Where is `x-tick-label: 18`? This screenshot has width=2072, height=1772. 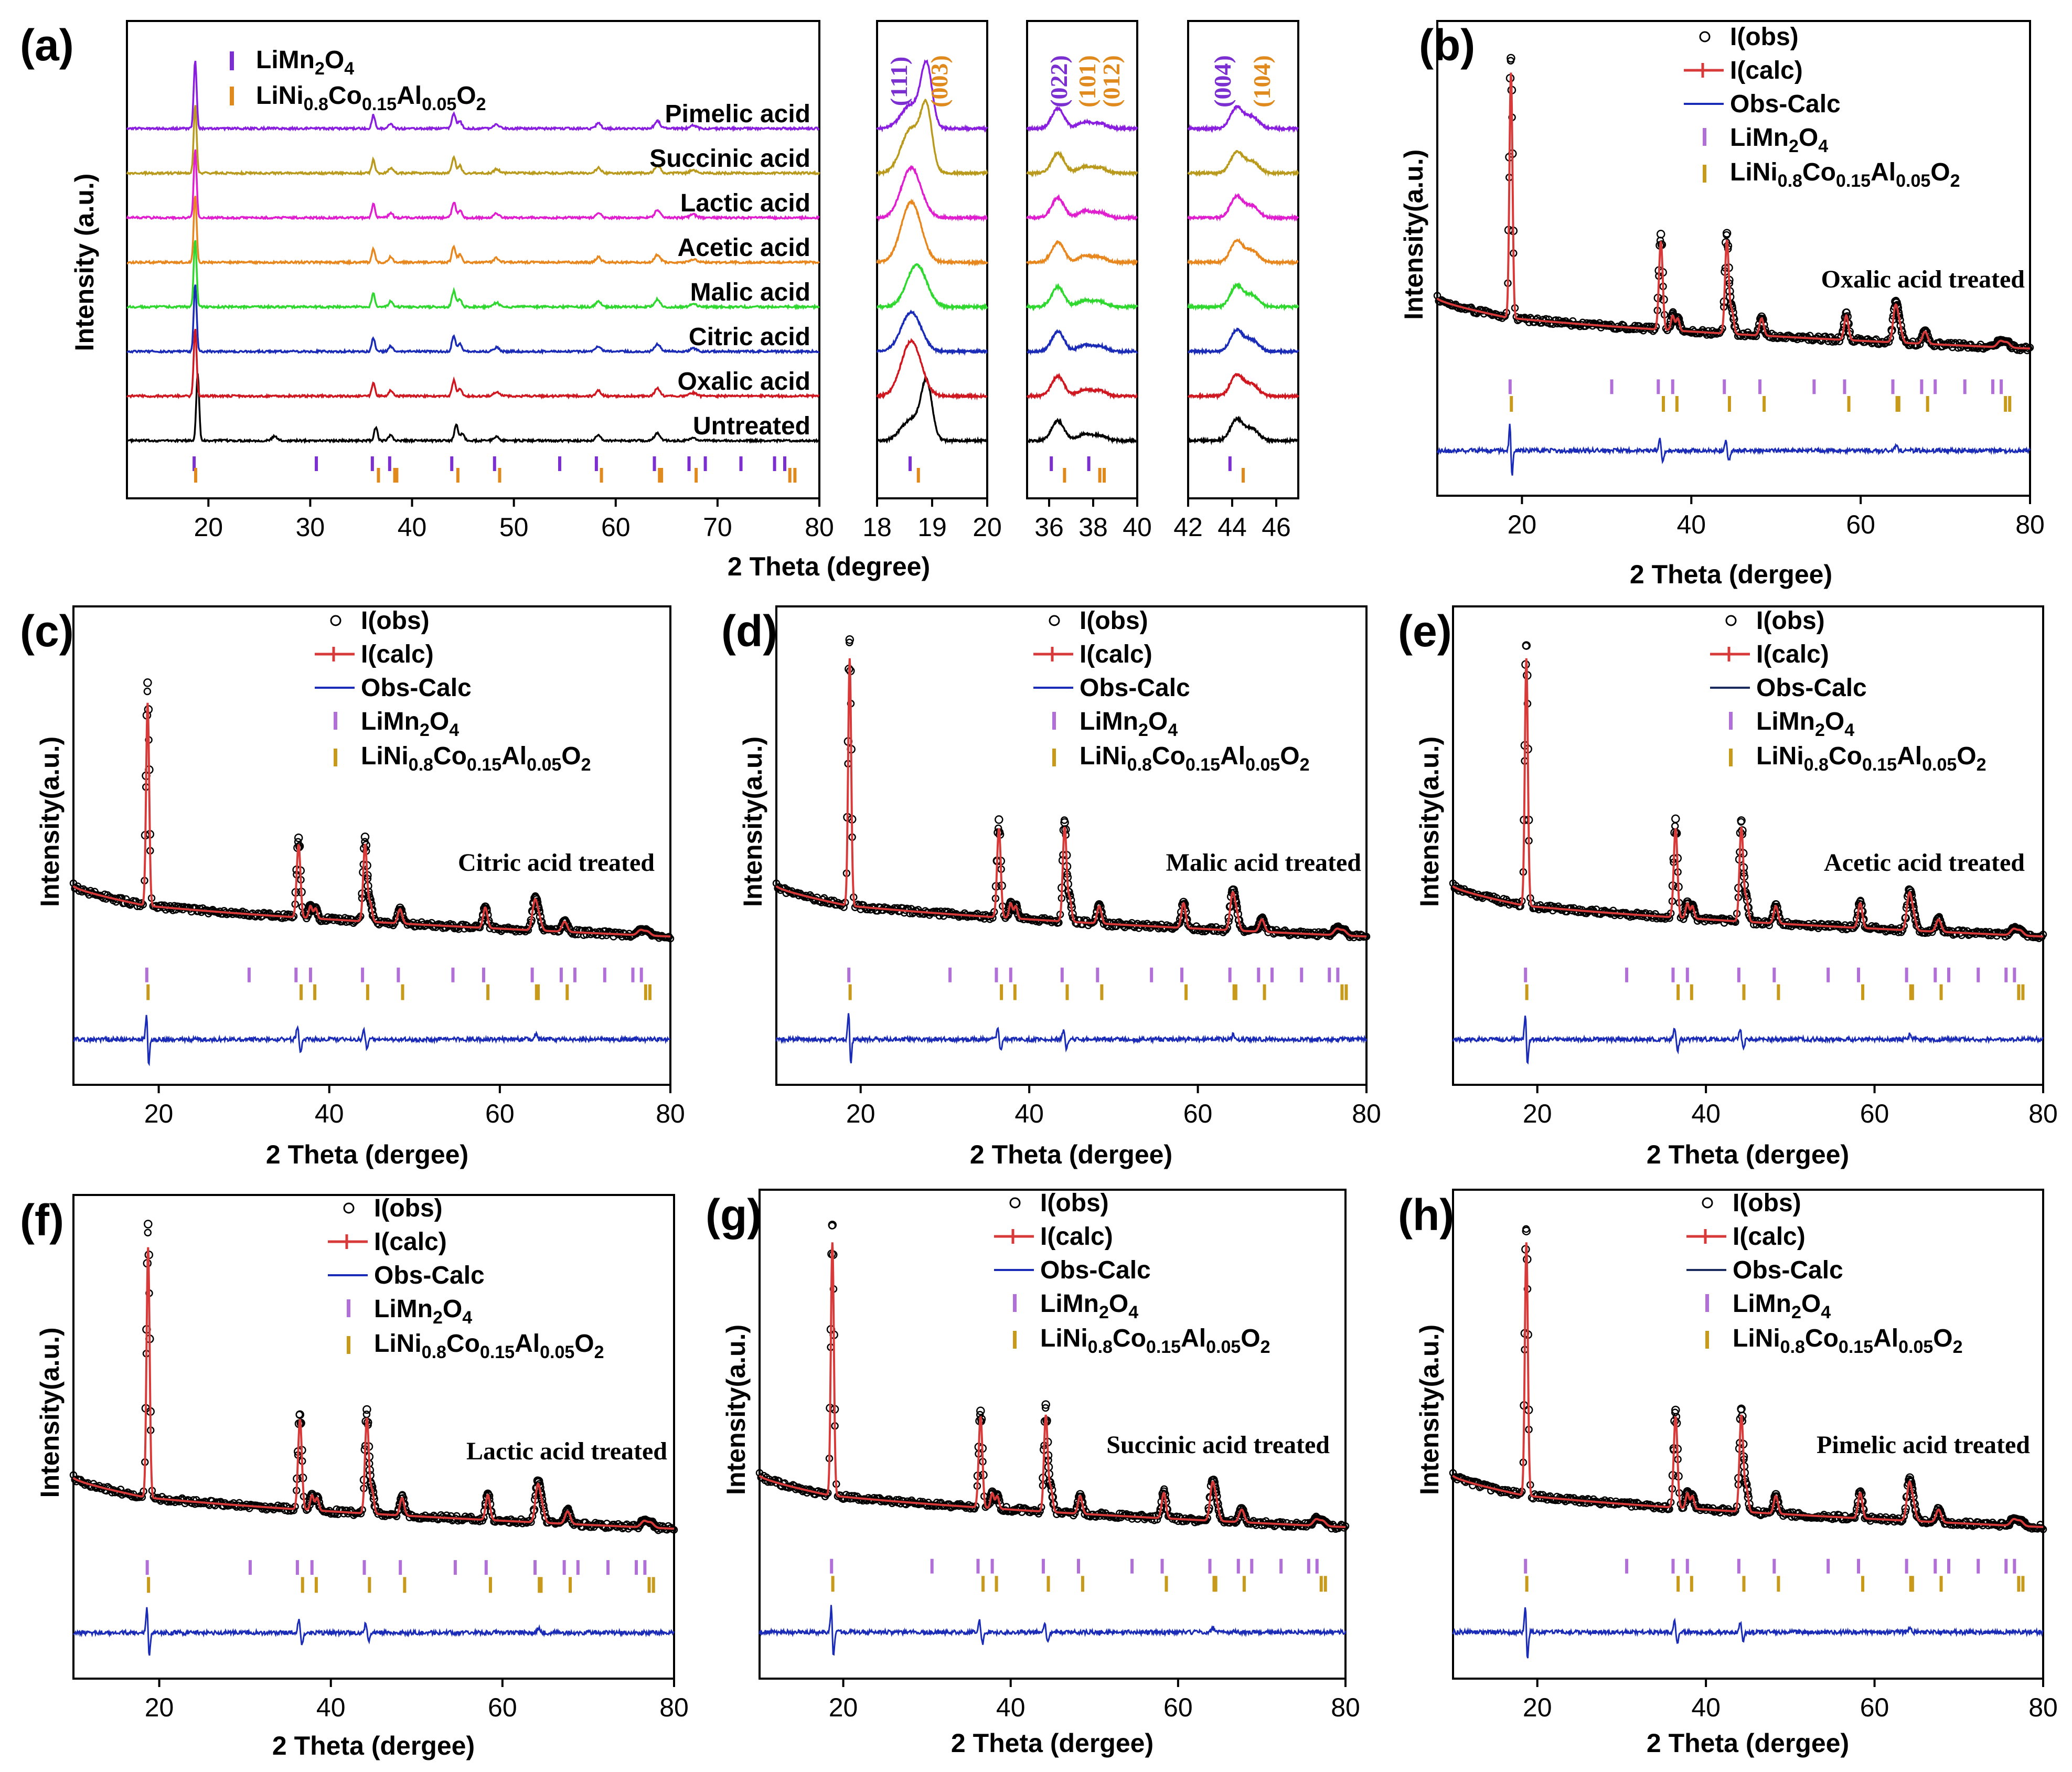
x-tick-label: 18 is located at coordinates (877, 527).